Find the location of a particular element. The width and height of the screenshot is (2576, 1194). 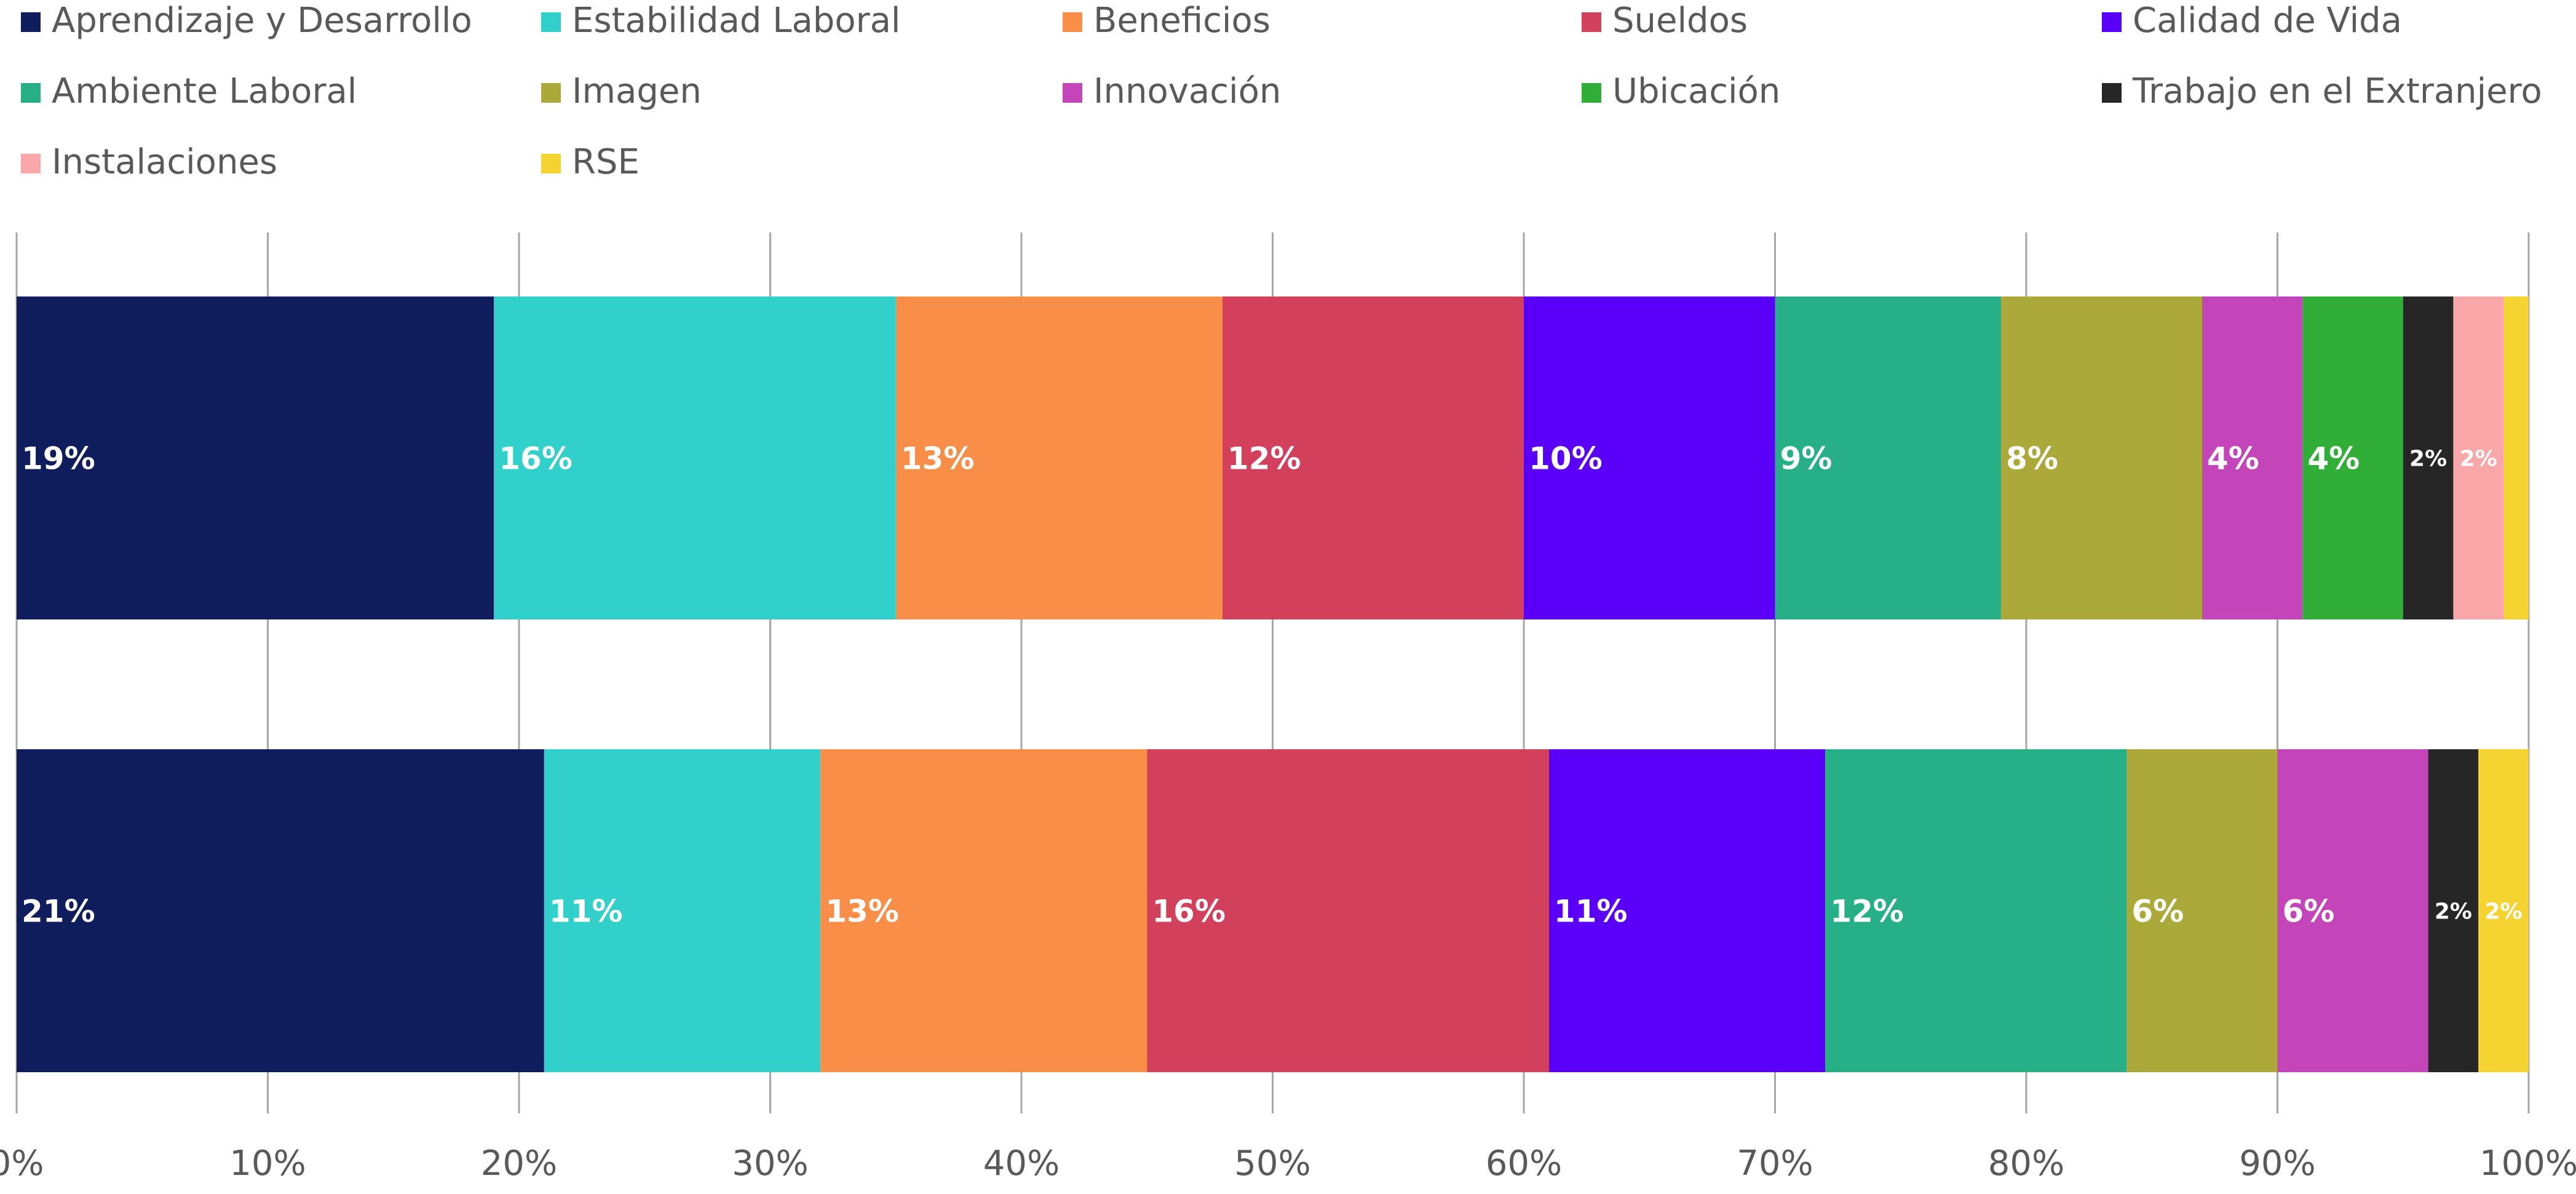

x-tick-label: 60% is located at coordinates (1524, 1164).